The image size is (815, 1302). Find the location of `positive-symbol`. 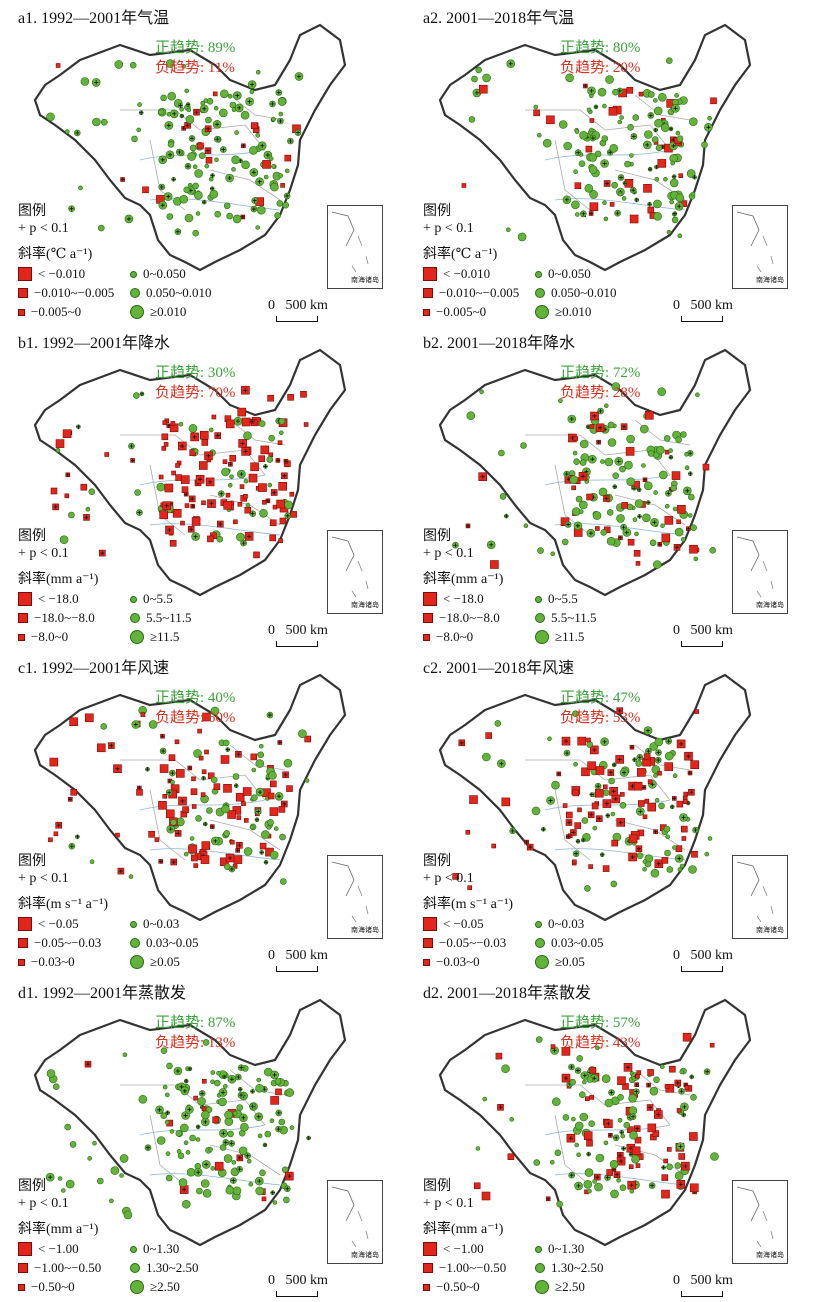

positive-symbol is located at coordinates (538, 274).